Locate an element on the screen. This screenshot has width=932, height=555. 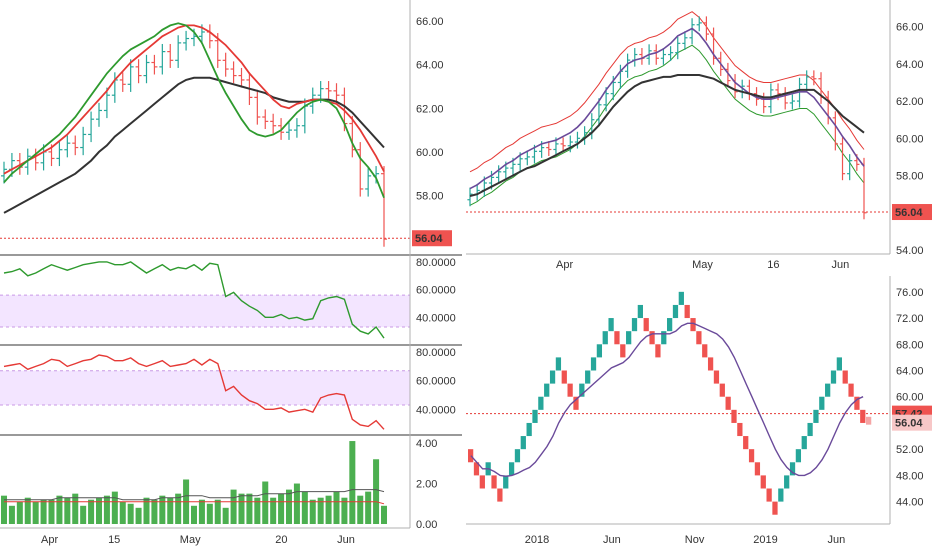
left-osc1-band is located at coordinates (205, 311).